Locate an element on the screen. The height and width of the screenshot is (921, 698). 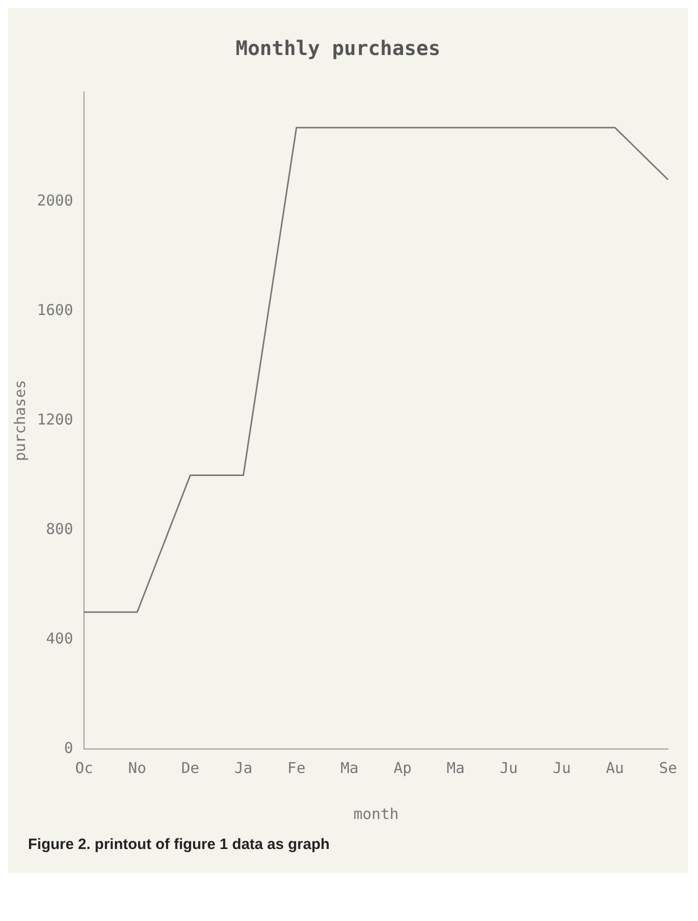
y-tick-label: 2000 is located at coordinates (55, 200).